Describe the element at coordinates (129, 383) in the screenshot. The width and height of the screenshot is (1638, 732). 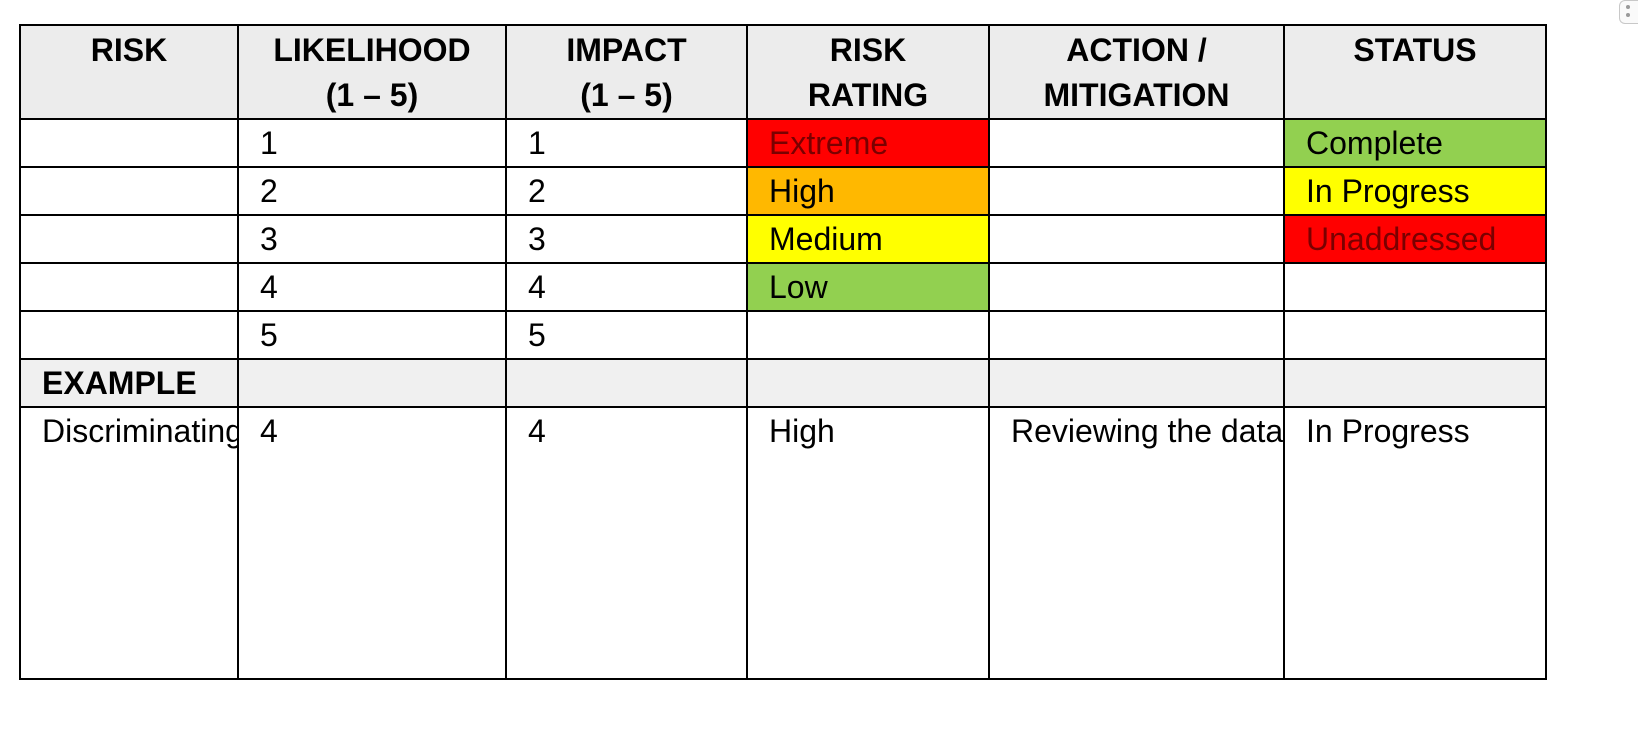
I see `example-label: EXAMPLE` at that location.